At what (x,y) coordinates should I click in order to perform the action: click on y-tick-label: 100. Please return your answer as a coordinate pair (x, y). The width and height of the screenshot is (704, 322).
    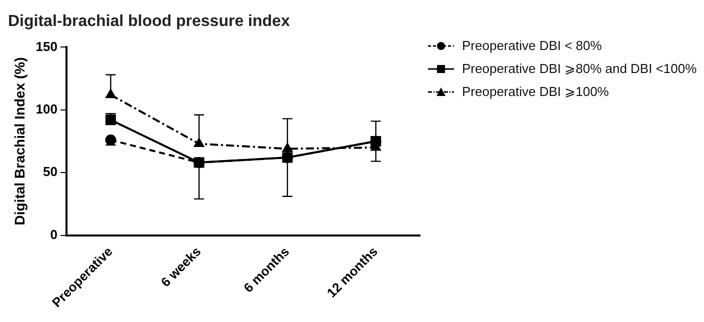
    Looking at the image, I should click on (47, 108).